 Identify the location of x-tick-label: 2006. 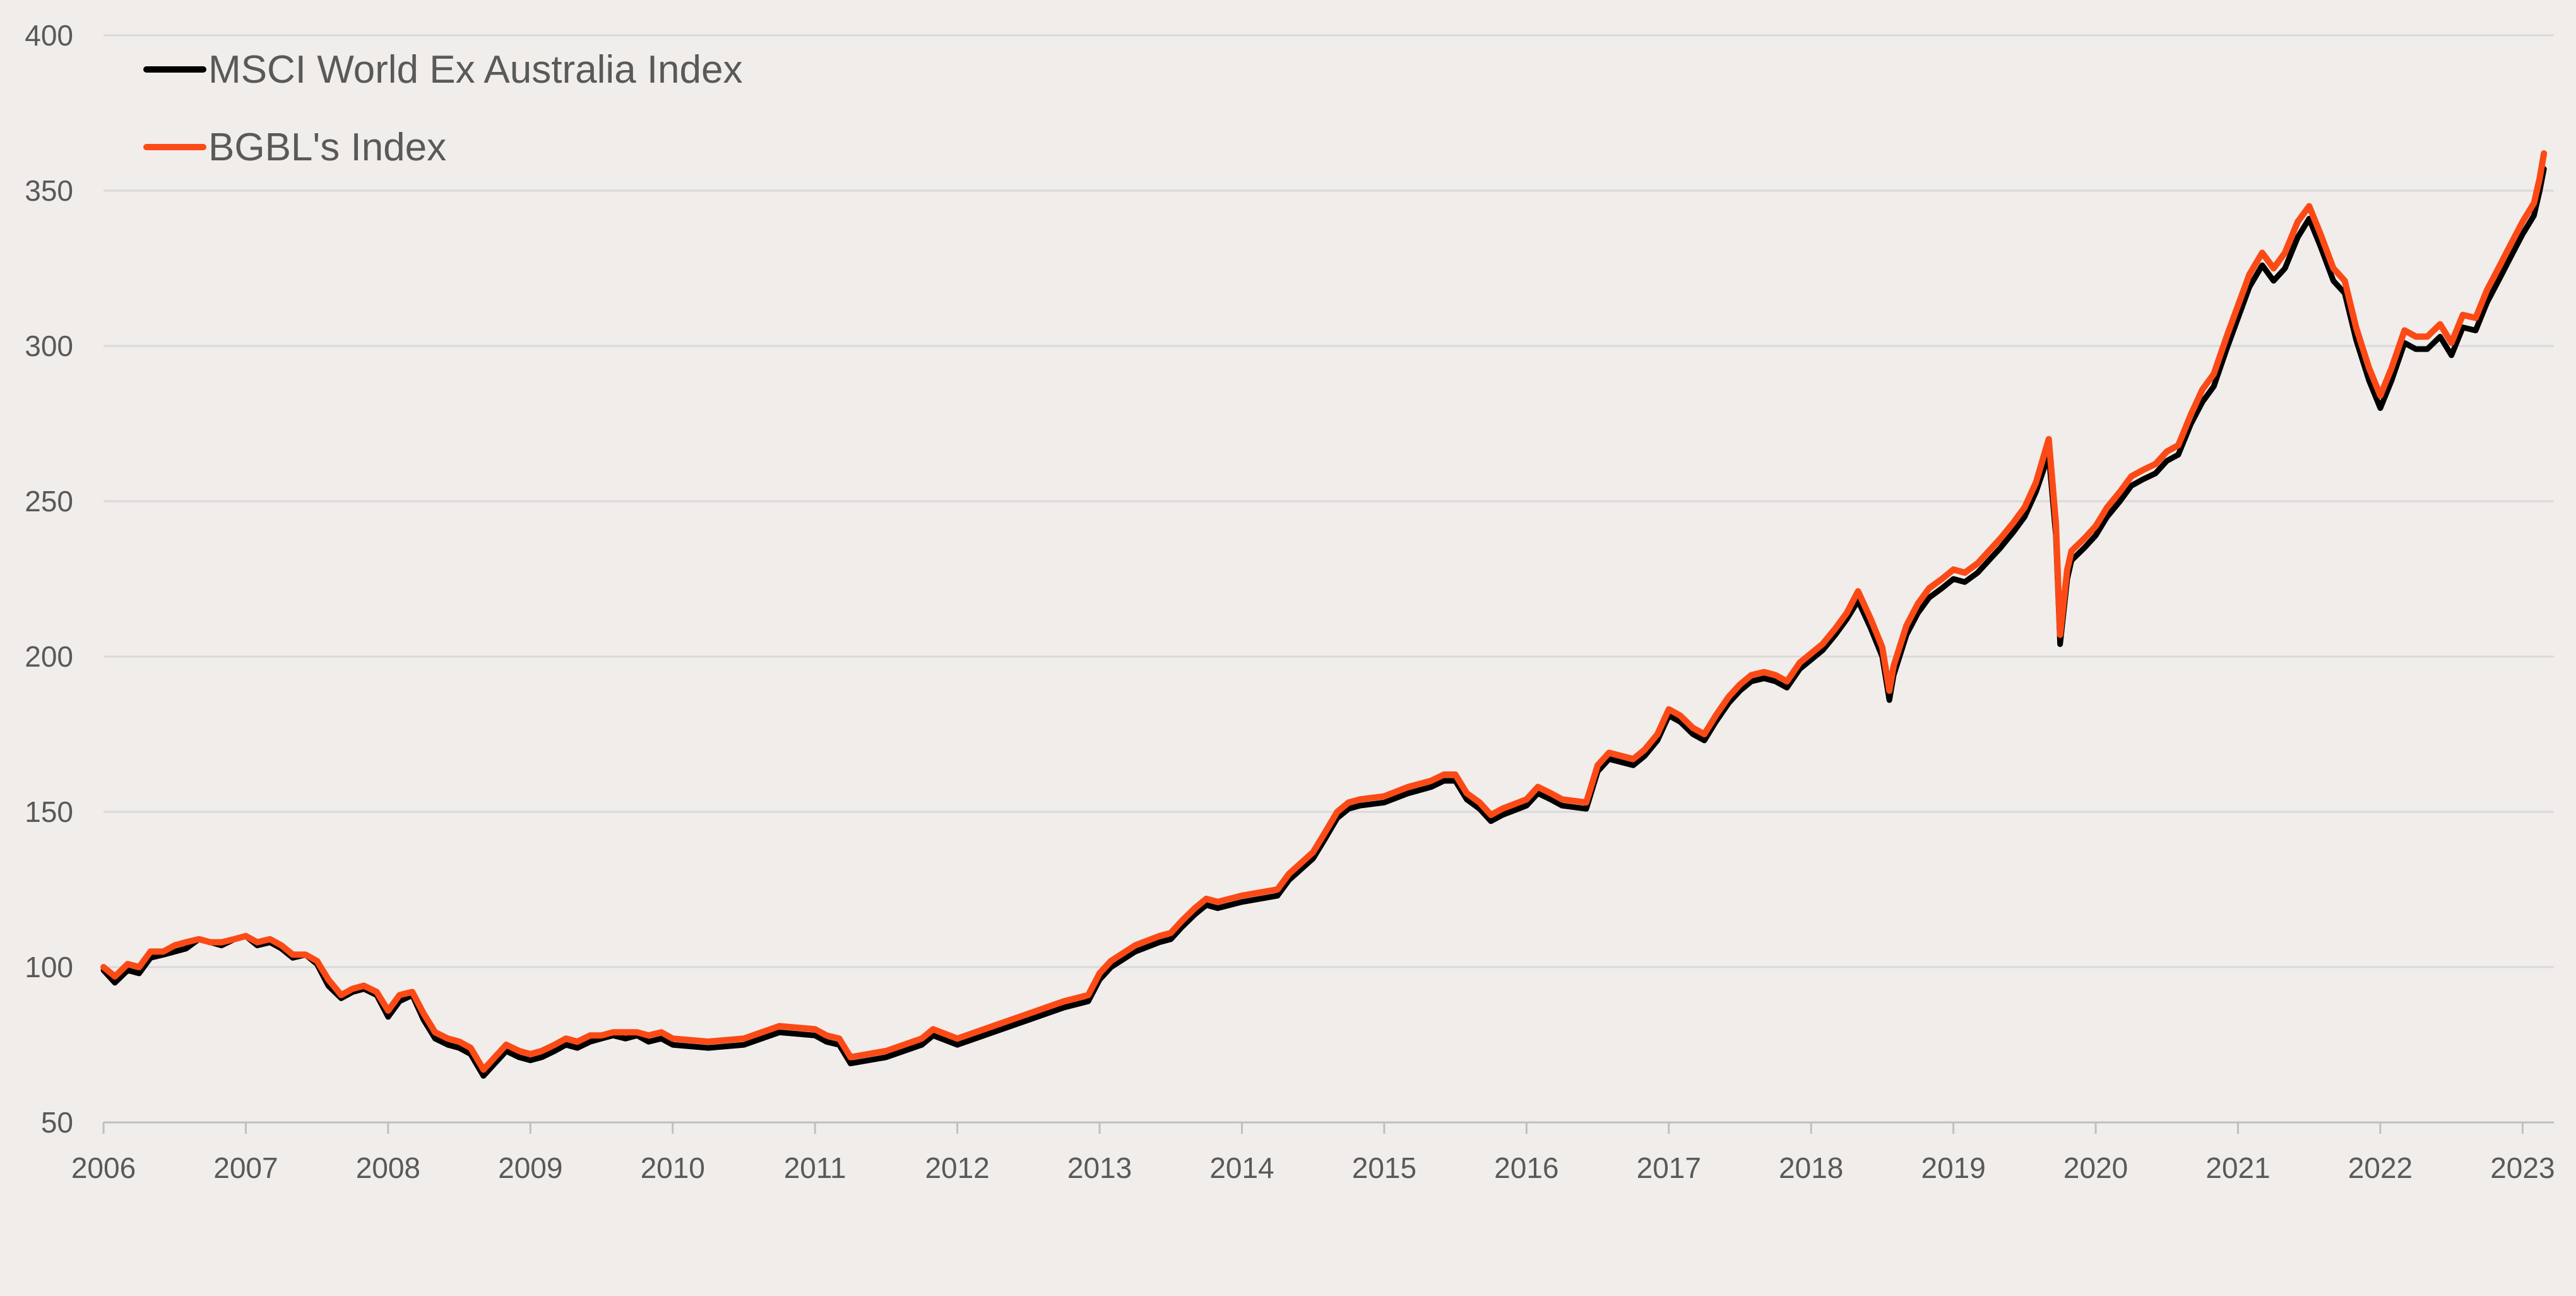
(103, 1167).